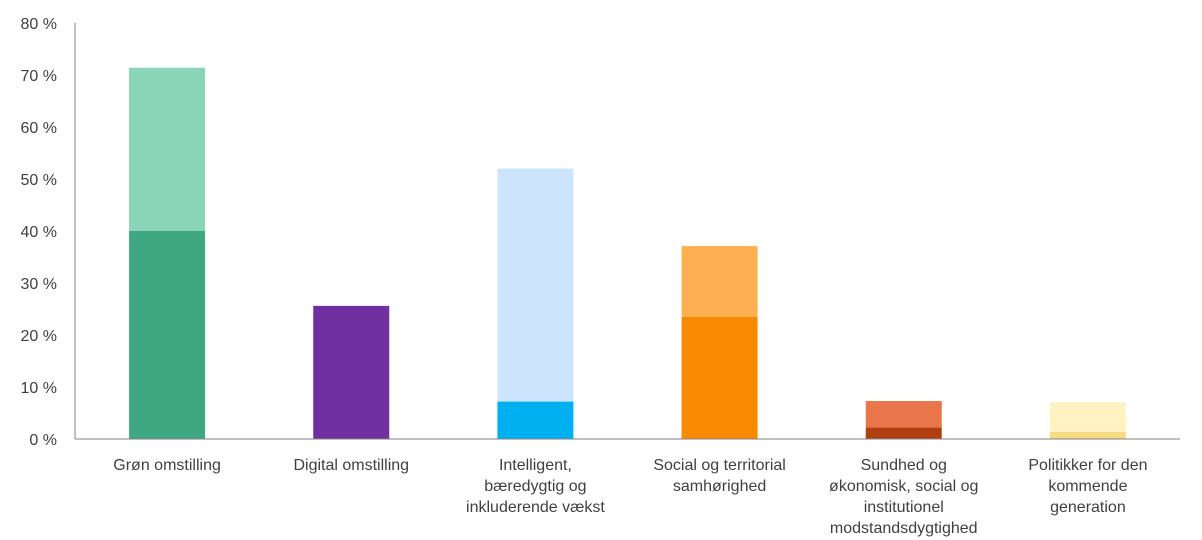 This screenshot has width=1202, height=540. I want to click on category-label: Grøn omstilling, so click(167, 465).